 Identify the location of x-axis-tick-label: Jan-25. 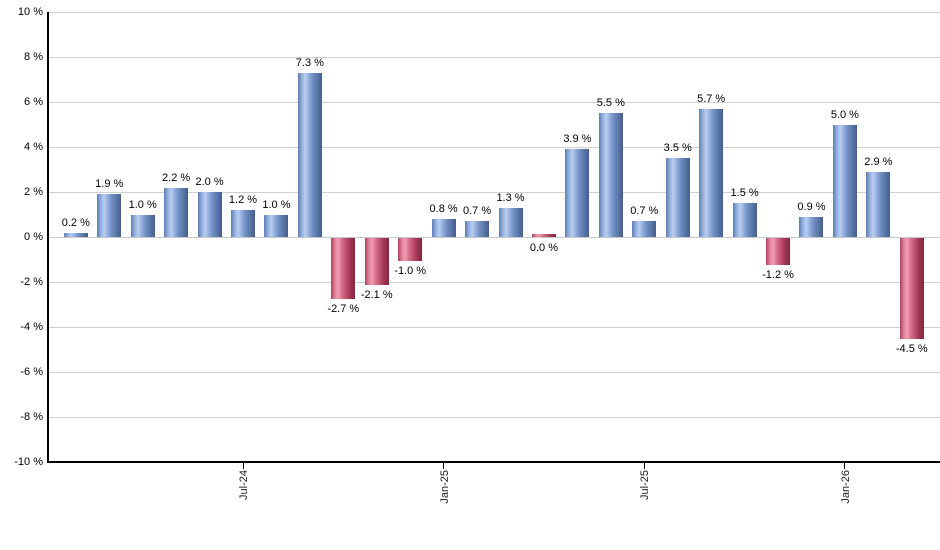
(444, 487).